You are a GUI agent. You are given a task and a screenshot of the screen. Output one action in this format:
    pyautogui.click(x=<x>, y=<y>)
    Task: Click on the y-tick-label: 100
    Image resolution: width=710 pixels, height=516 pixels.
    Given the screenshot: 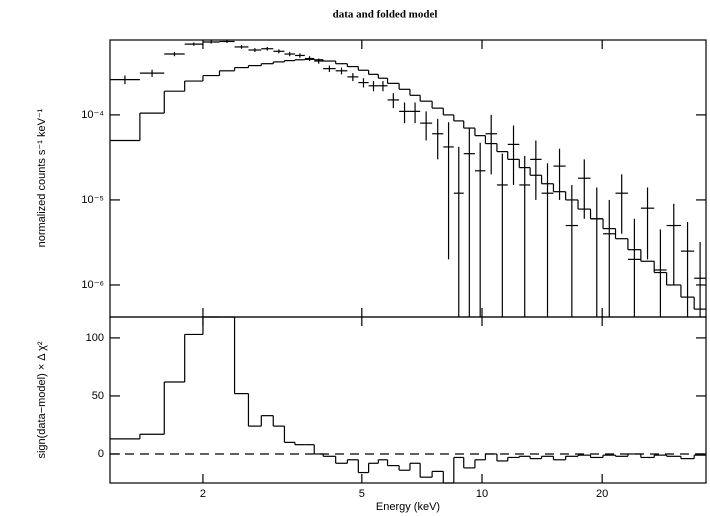 What is the action you would take?
    pyautogui.click(x=95, y=338)
    